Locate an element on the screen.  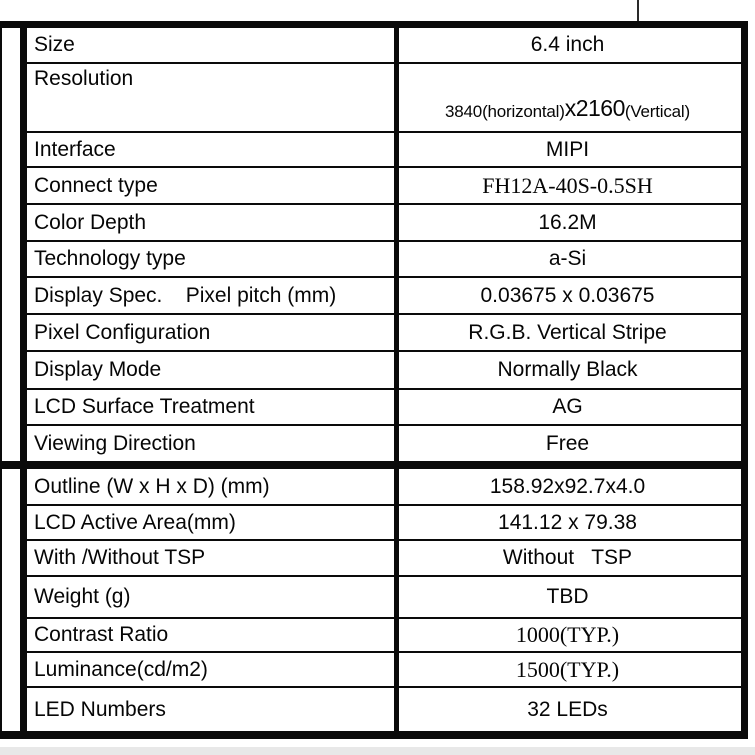
spec-label-size: Size is located at coordinates (54, 44).